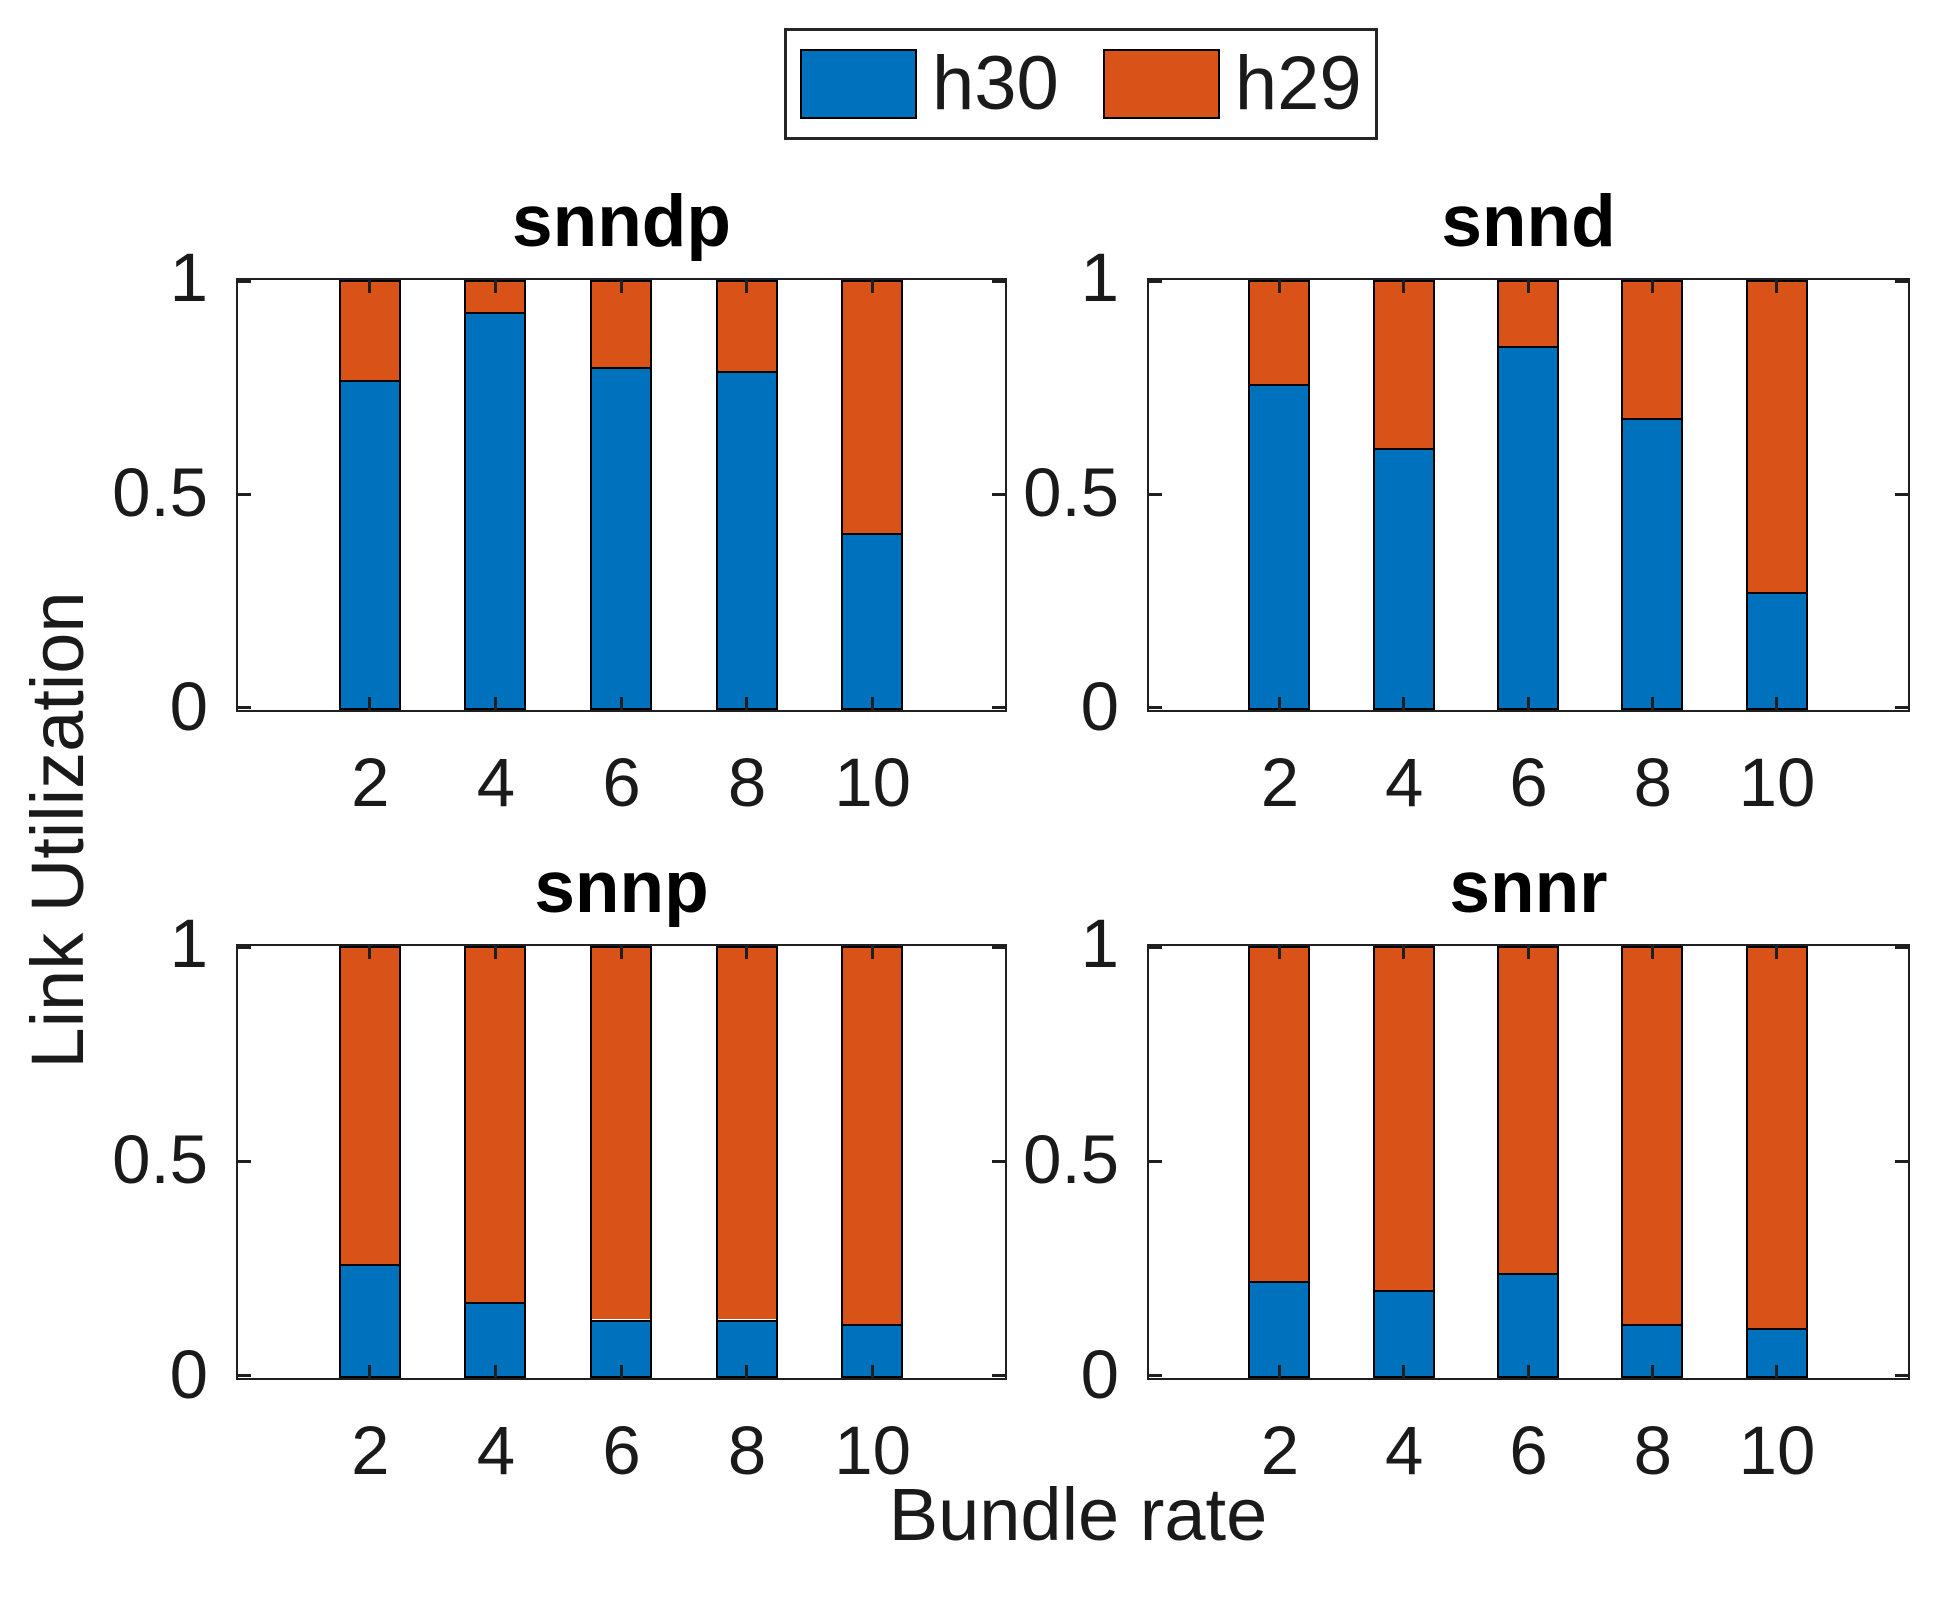 This screenshot has height=1604, width=1934. I want to click on y-tick-label: 0.5, so click(1071, 492).